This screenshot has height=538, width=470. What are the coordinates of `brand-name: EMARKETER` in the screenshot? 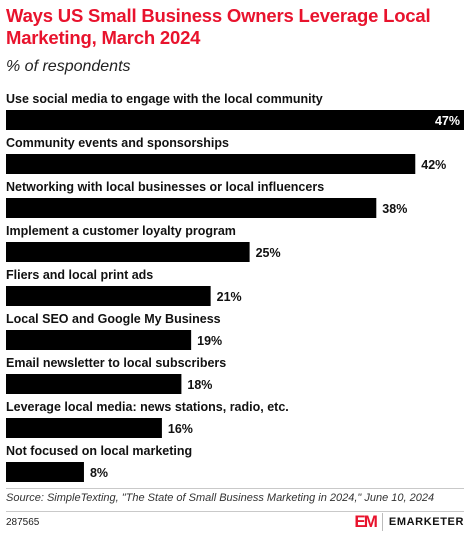 It's located at (426, 522).